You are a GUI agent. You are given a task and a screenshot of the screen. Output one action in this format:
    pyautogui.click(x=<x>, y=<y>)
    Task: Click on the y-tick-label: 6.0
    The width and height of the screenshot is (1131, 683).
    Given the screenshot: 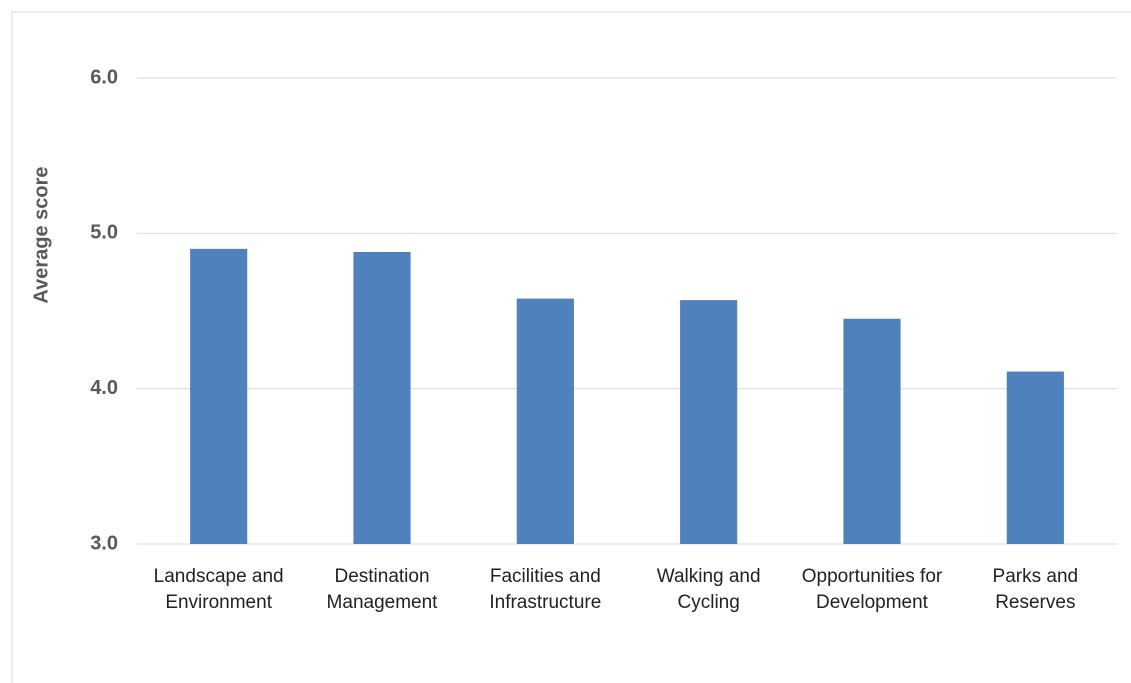 What is the action you would take?
    pyautogui.click(x=104, y=77)
    